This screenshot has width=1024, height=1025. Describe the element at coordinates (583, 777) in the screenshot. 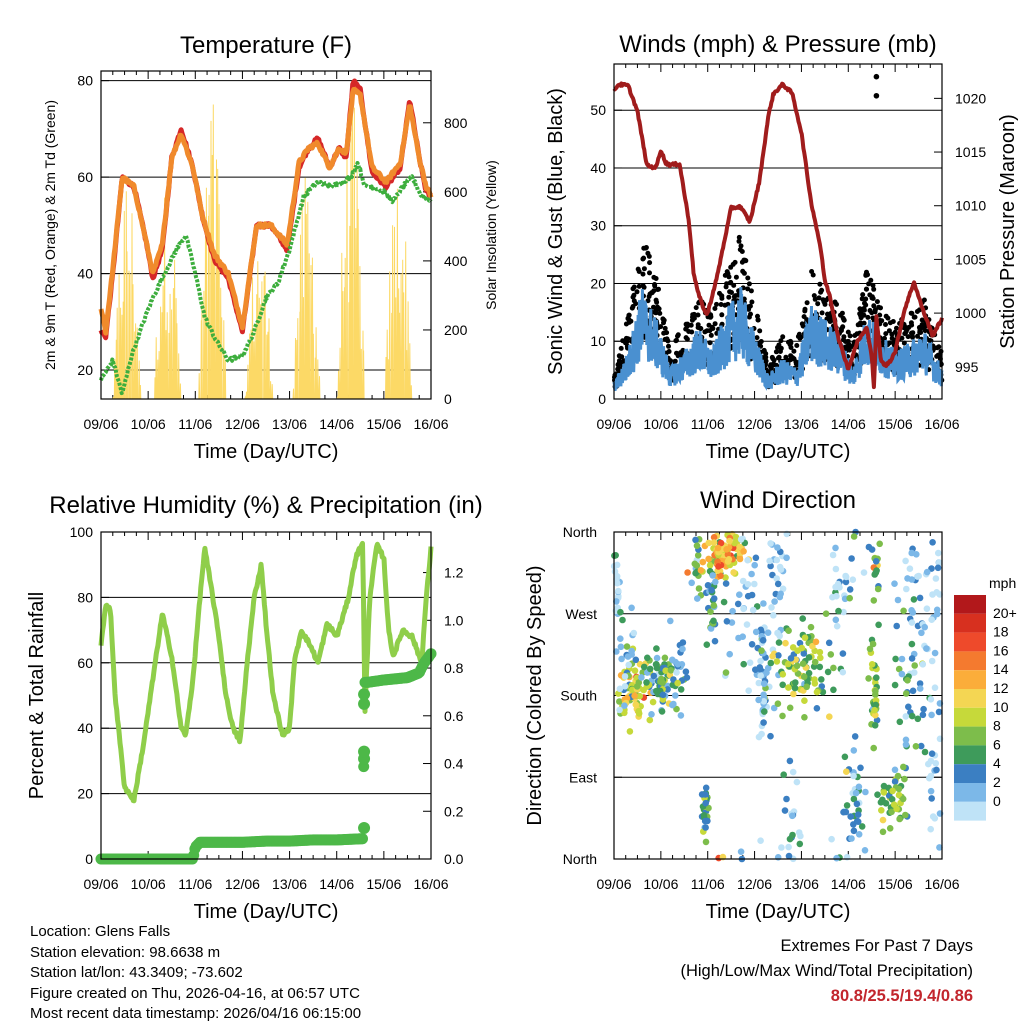

I see `y-tick-label: East` at that location.